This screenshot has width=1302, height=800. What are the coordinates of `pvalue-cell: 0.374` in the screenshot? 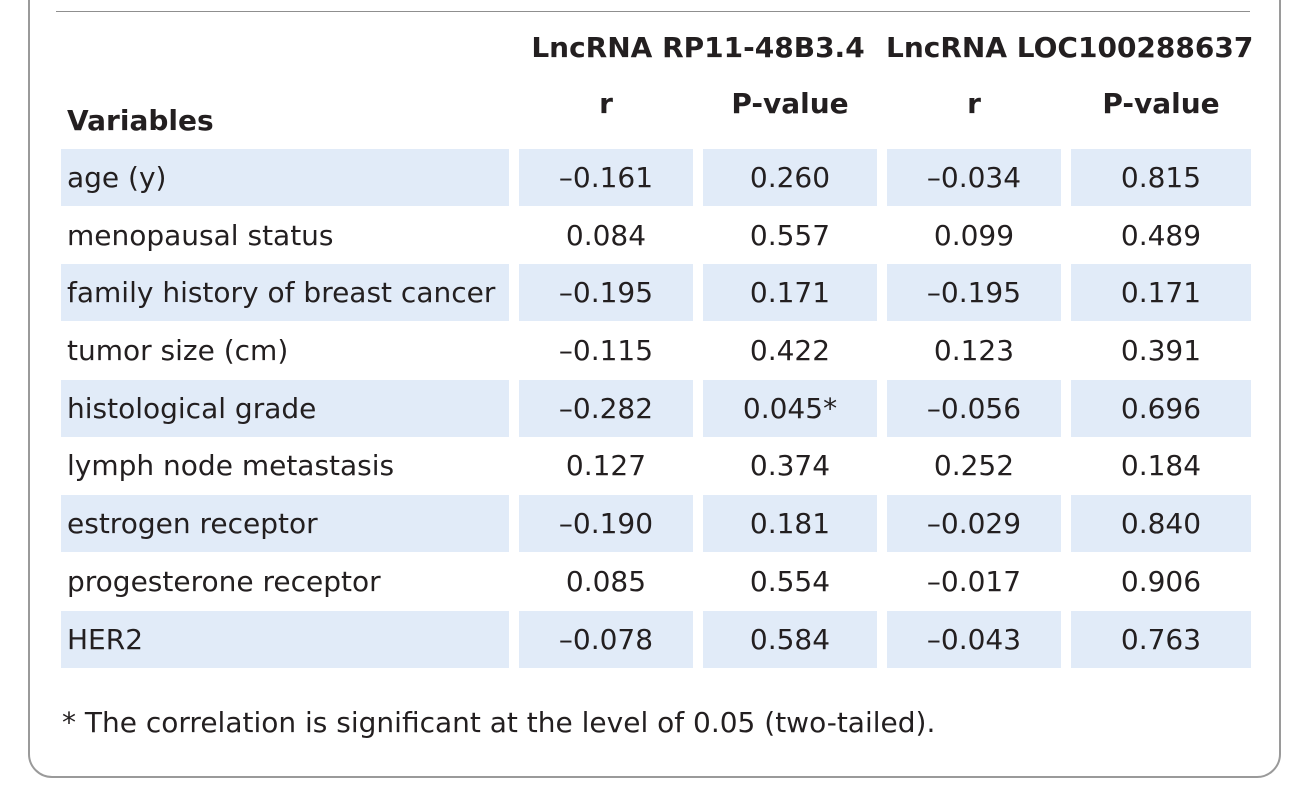 It's located at (790, 466).